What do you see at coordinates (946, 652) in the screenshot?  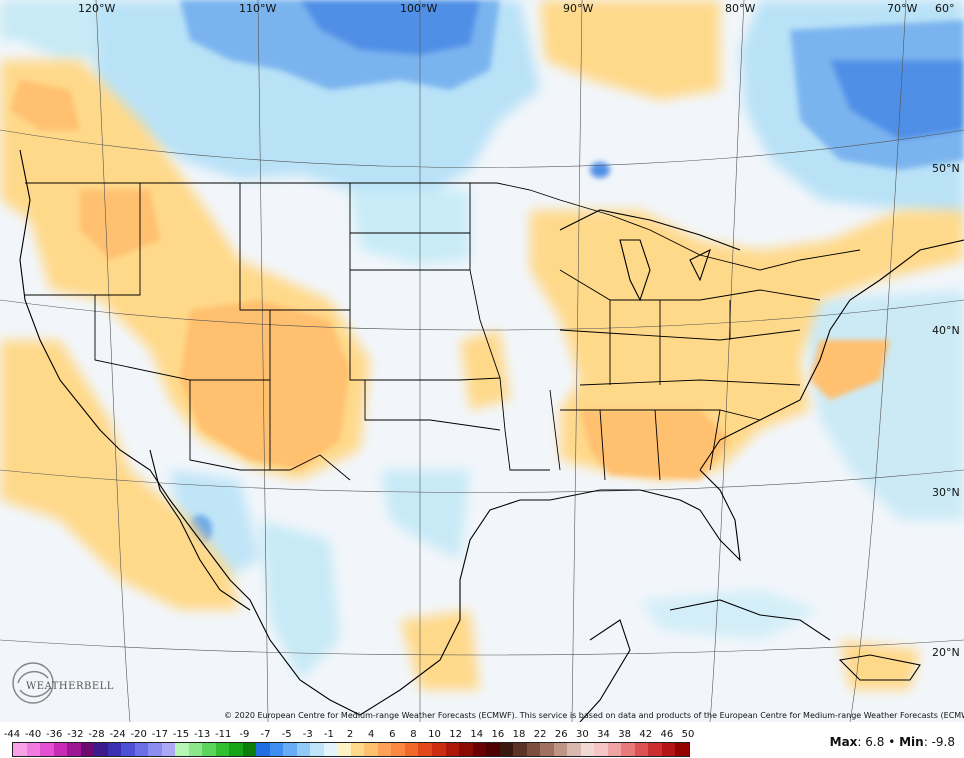 I see `lat-label: 20°N` at bounding box center [946, 652].